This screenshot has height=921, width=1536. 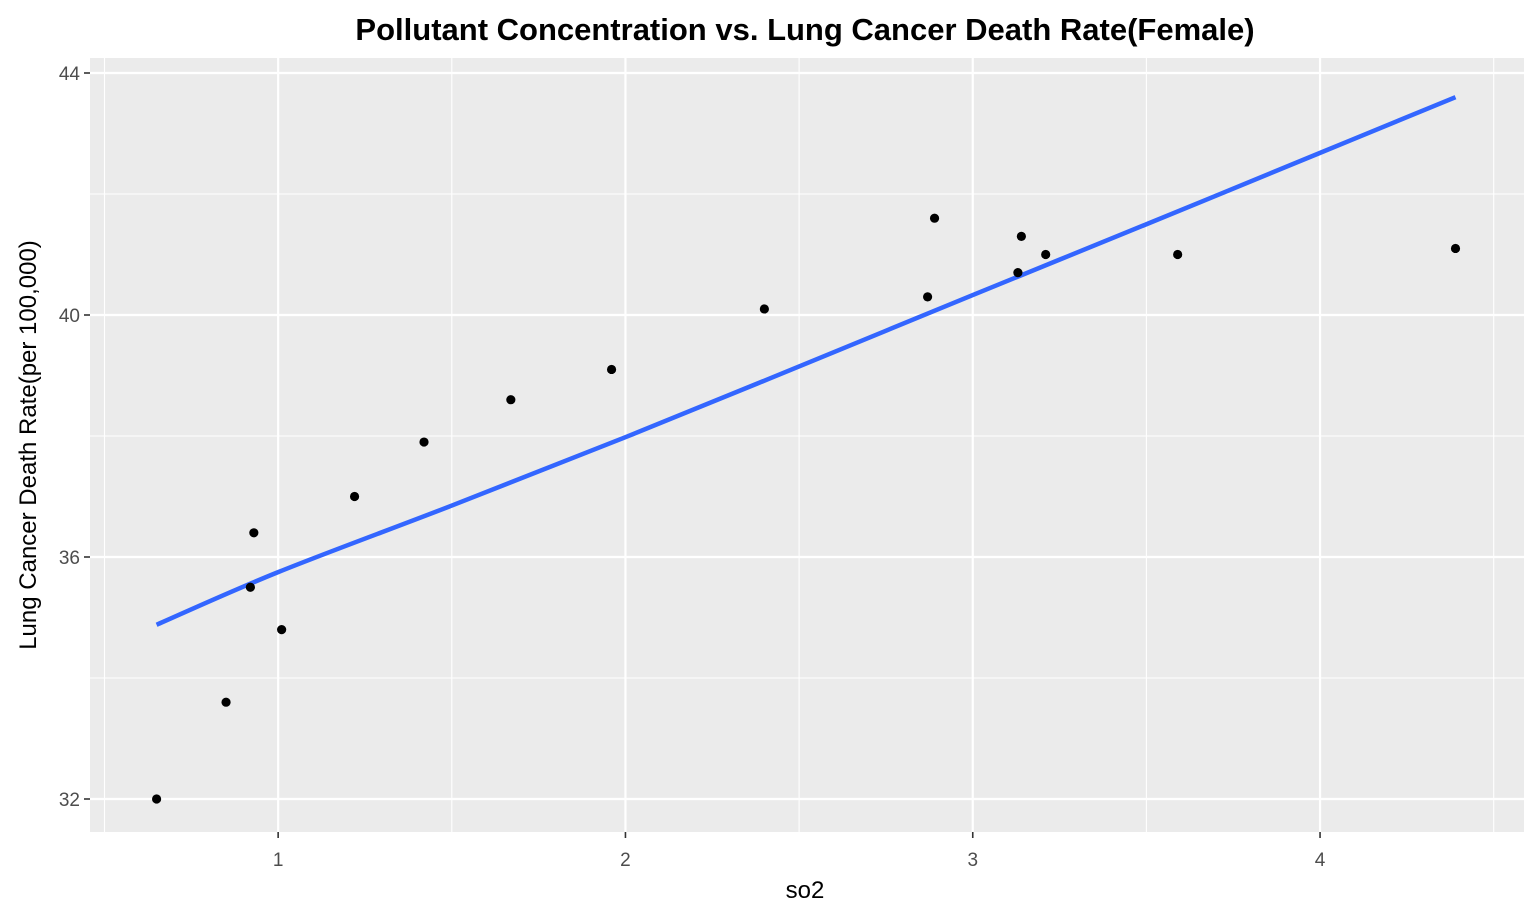 I want to click on y-axis: 32 36 40 44, so click(x=74, y=437).